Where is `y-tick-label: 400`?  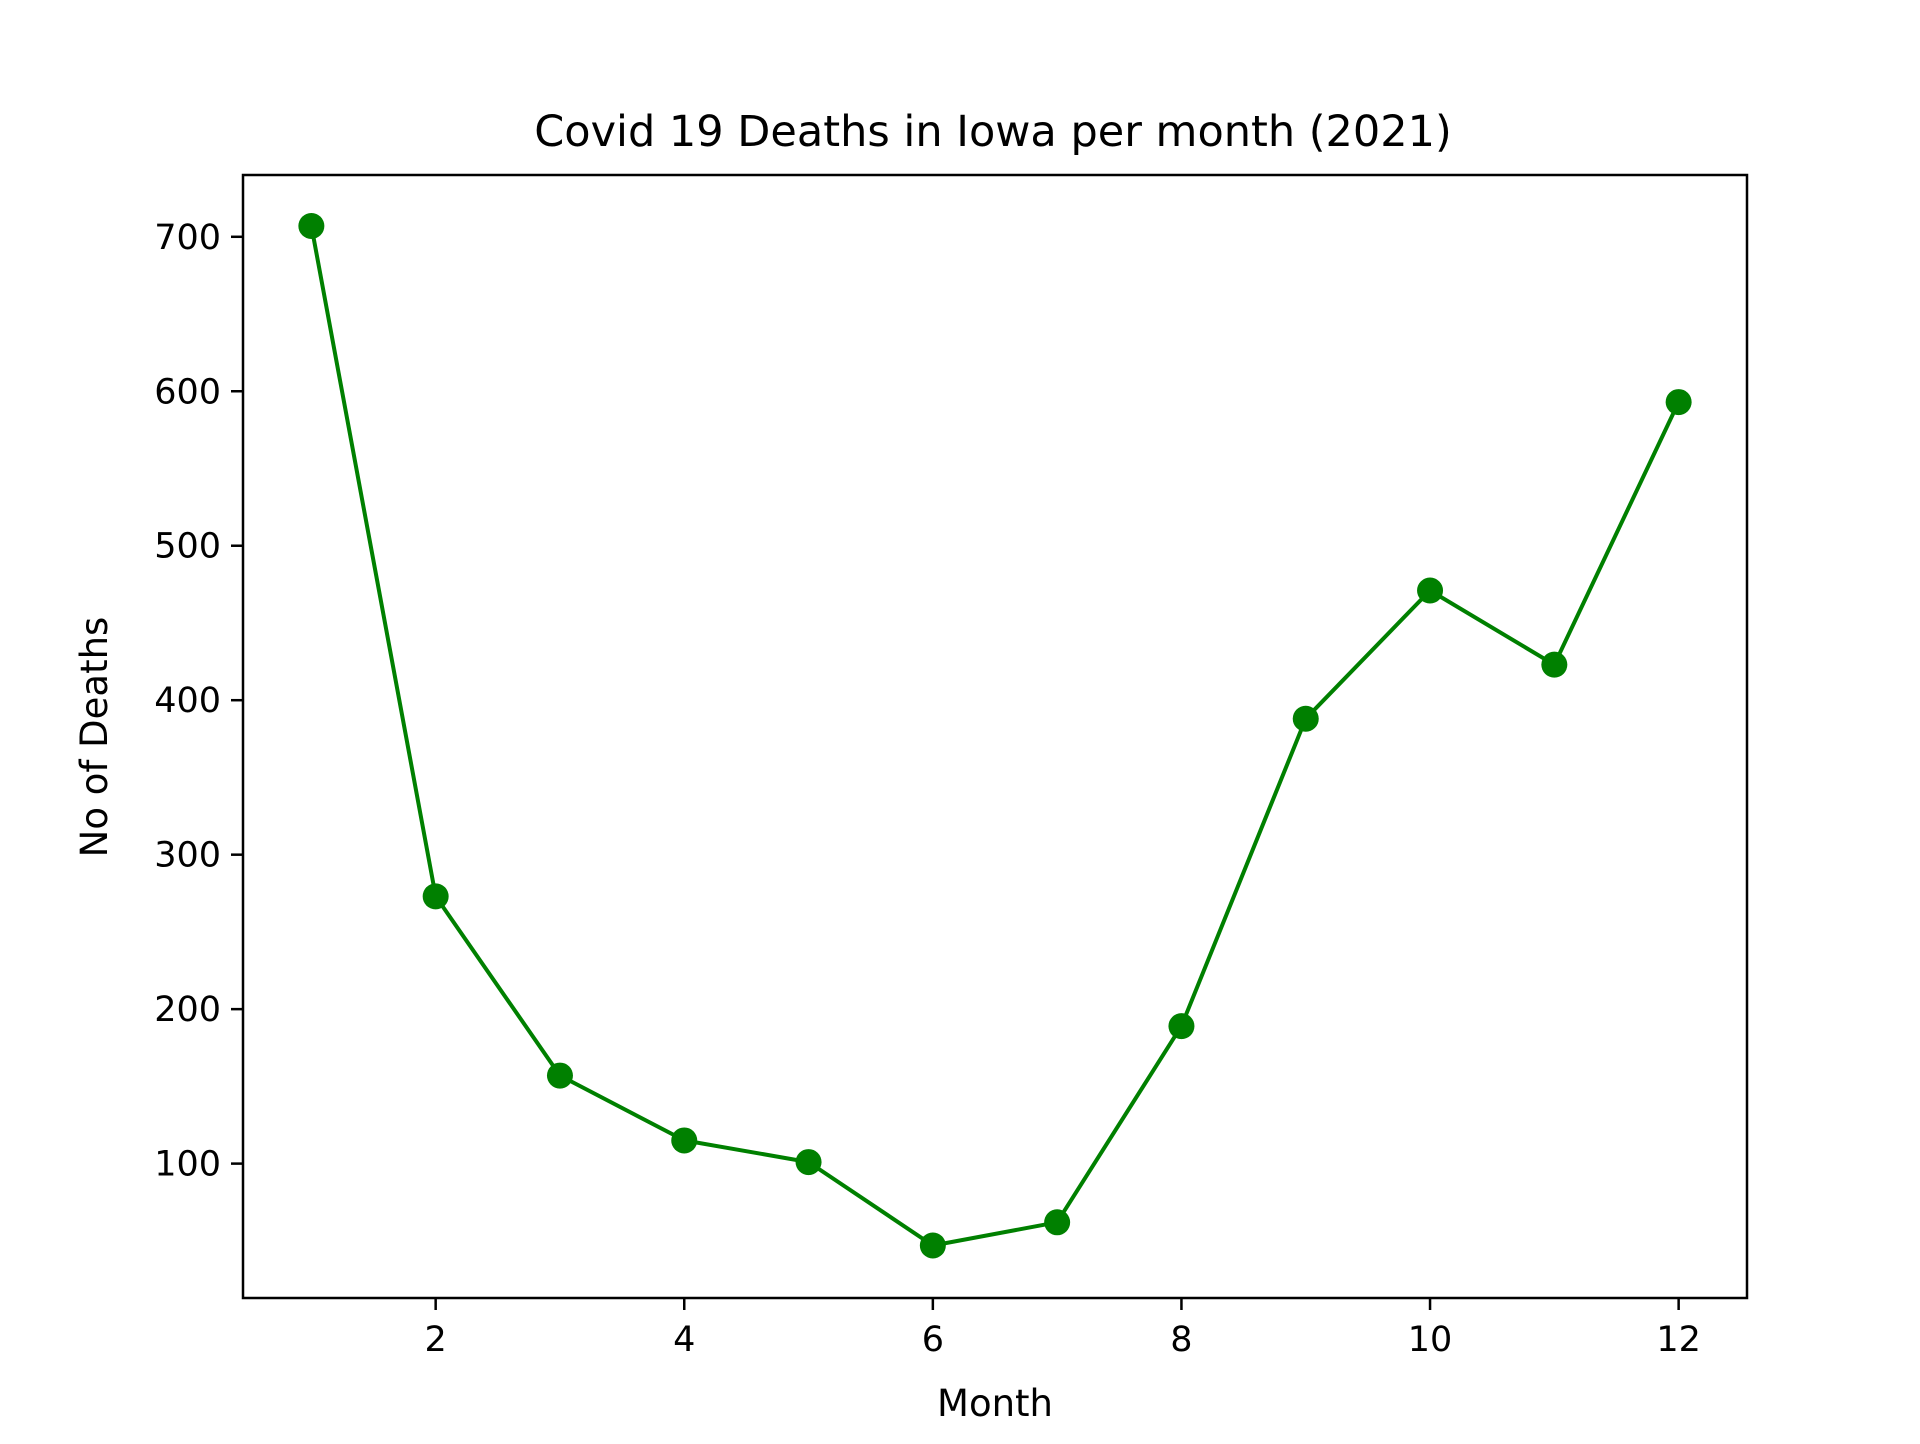 y-tick-label: 400 is located at coordinates (187, 701).